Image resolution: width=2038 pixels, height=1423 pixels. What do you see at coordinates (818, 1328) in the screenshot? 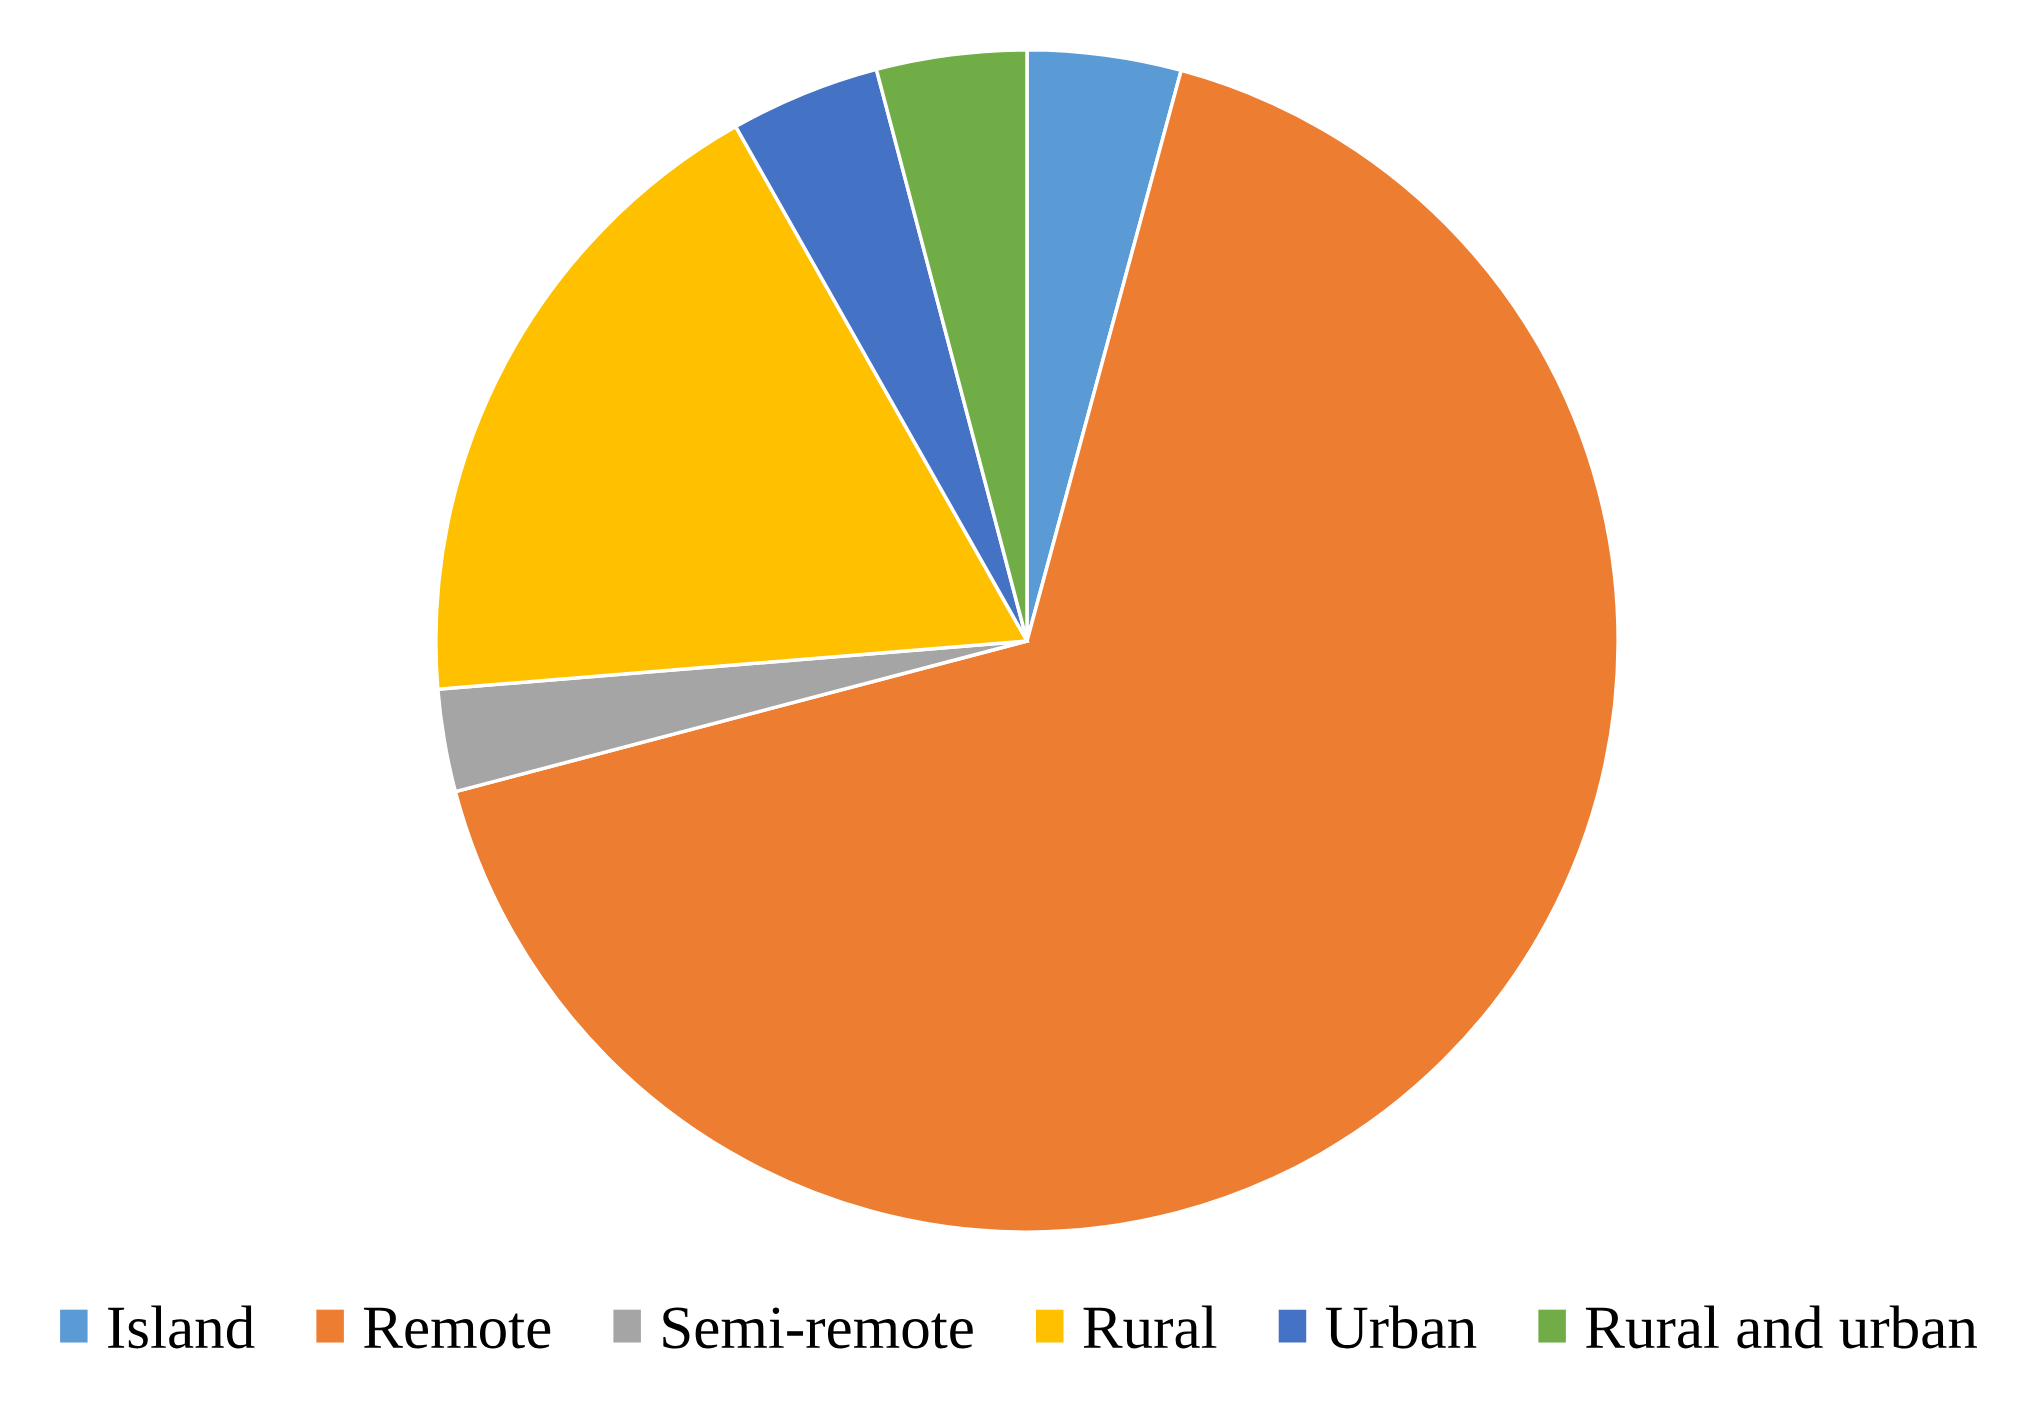
I see `legend-label: Semi-remote` at bounding box center [818, 1328].